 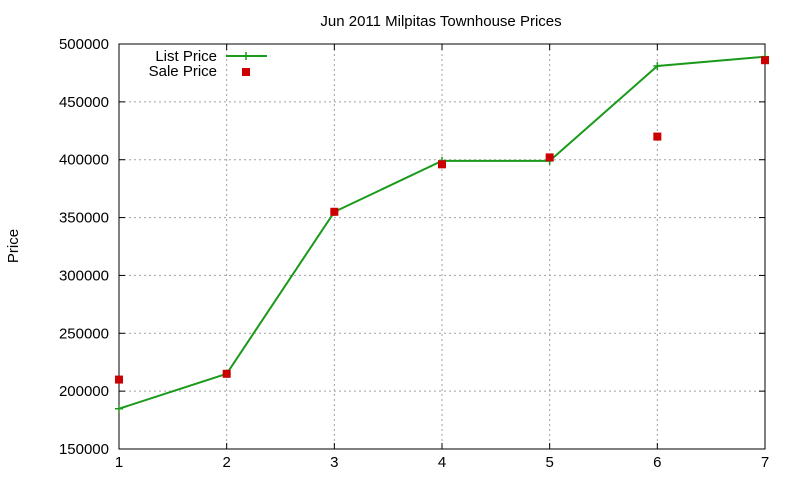 I want to click on y-tick-label: 500000, so click(x=84, y=44).